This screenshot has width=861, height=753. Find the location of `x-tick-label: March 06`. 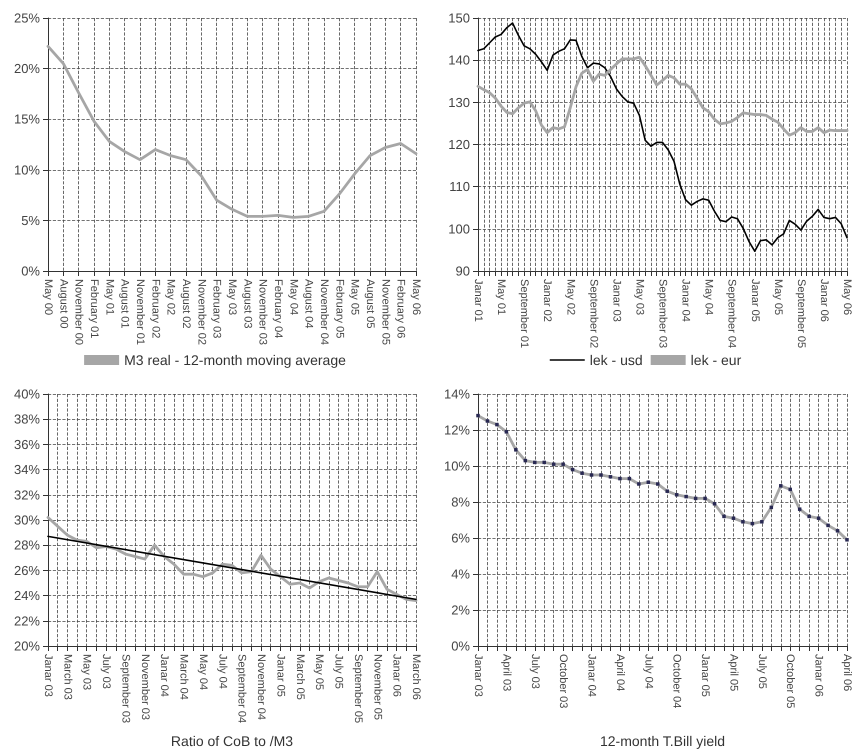

x-tick-label: March 06 is located at coordinates (416, 677).